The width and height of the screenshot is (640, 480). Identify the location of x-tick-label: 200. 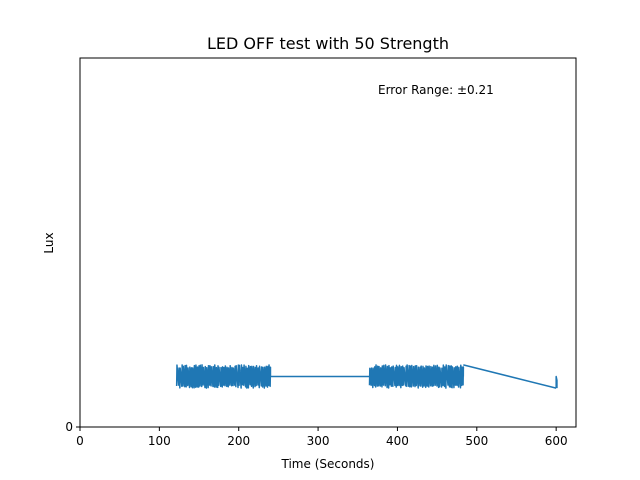
(238, 441).